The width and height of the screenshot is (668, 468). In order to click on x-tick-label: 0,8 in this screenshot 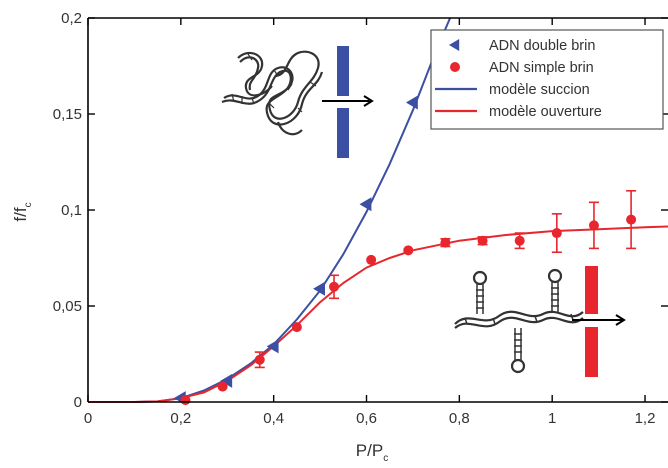, I will do `click(459, 418)`.